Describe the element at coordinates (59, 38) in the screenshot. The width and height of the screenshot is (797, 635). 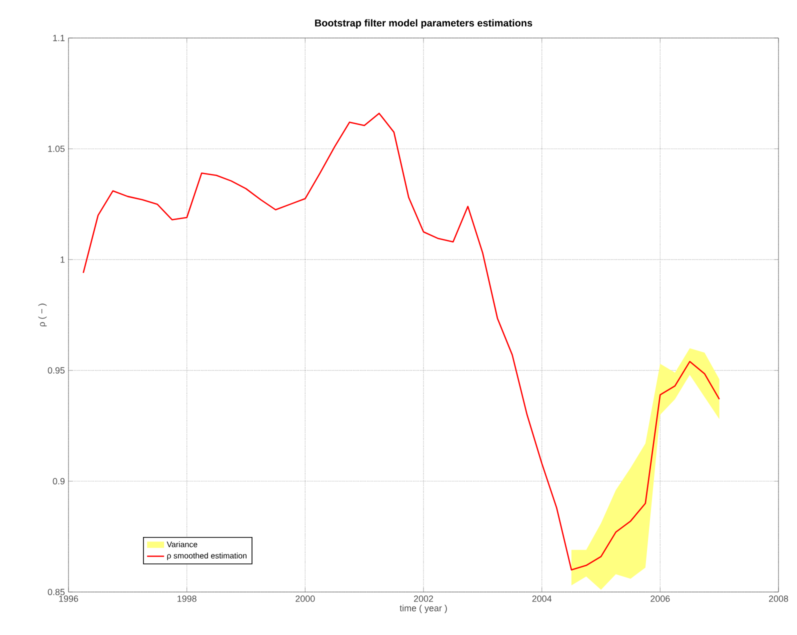
I see `y-tick-label: 1.1` at that location.